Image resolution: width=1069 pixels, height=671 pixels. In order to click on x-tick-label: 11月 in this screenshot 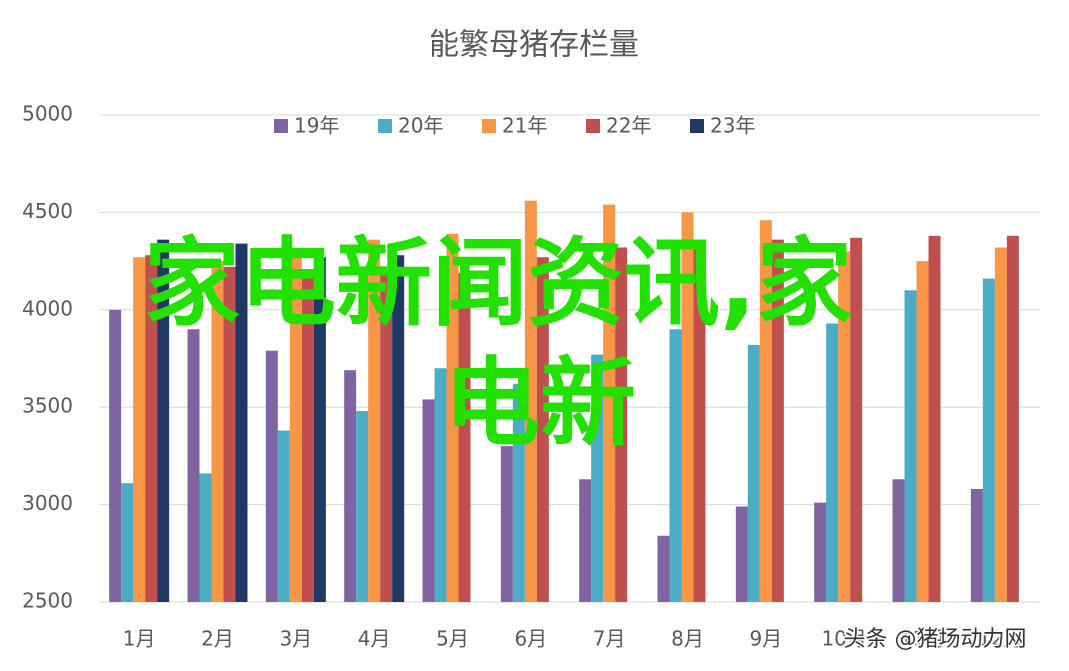, I will do `click(922, 639)`.